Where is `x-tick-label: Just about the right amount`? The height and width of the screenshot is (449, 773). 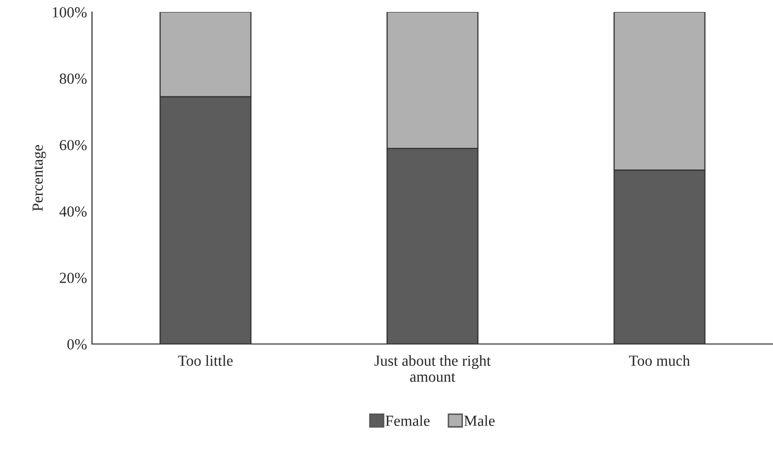 x-tick-label: Just about the right amount is located at coordinates (432, 368).